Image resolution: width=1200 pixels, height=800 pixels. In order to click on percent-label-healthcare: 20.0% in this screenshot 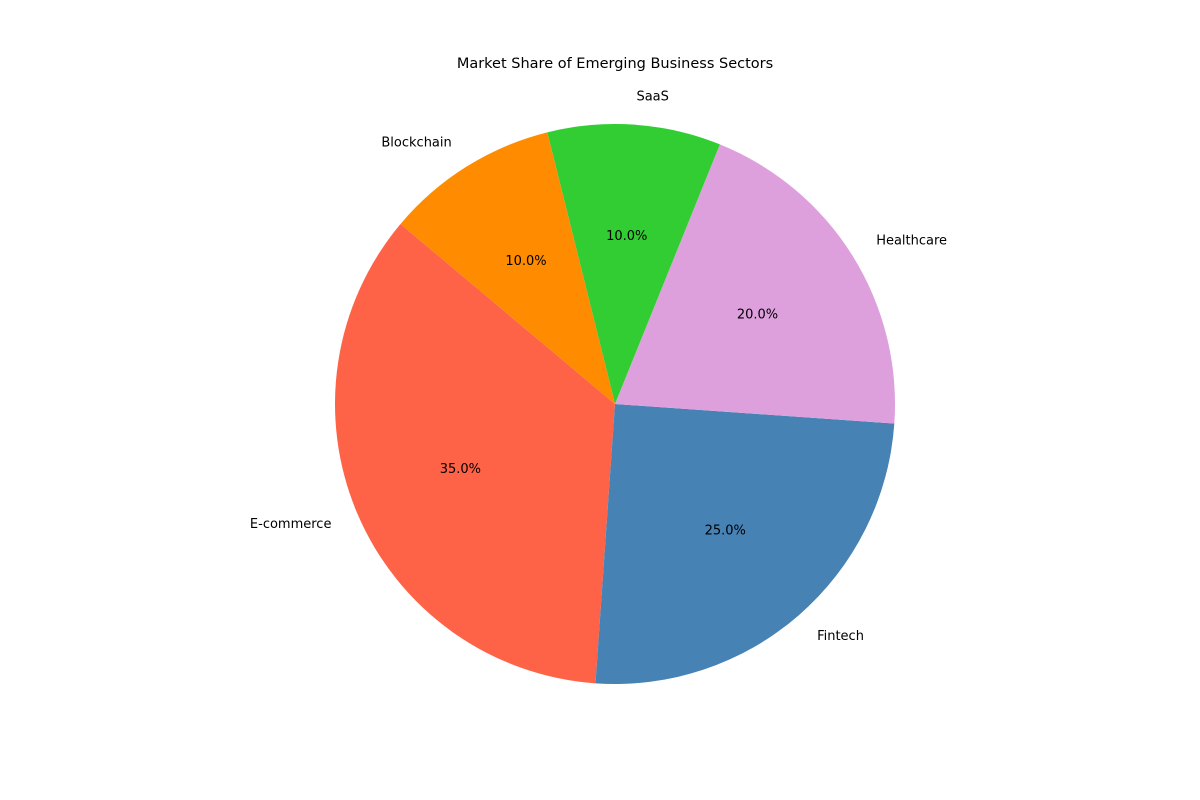, I will do `click(757, 314)`.